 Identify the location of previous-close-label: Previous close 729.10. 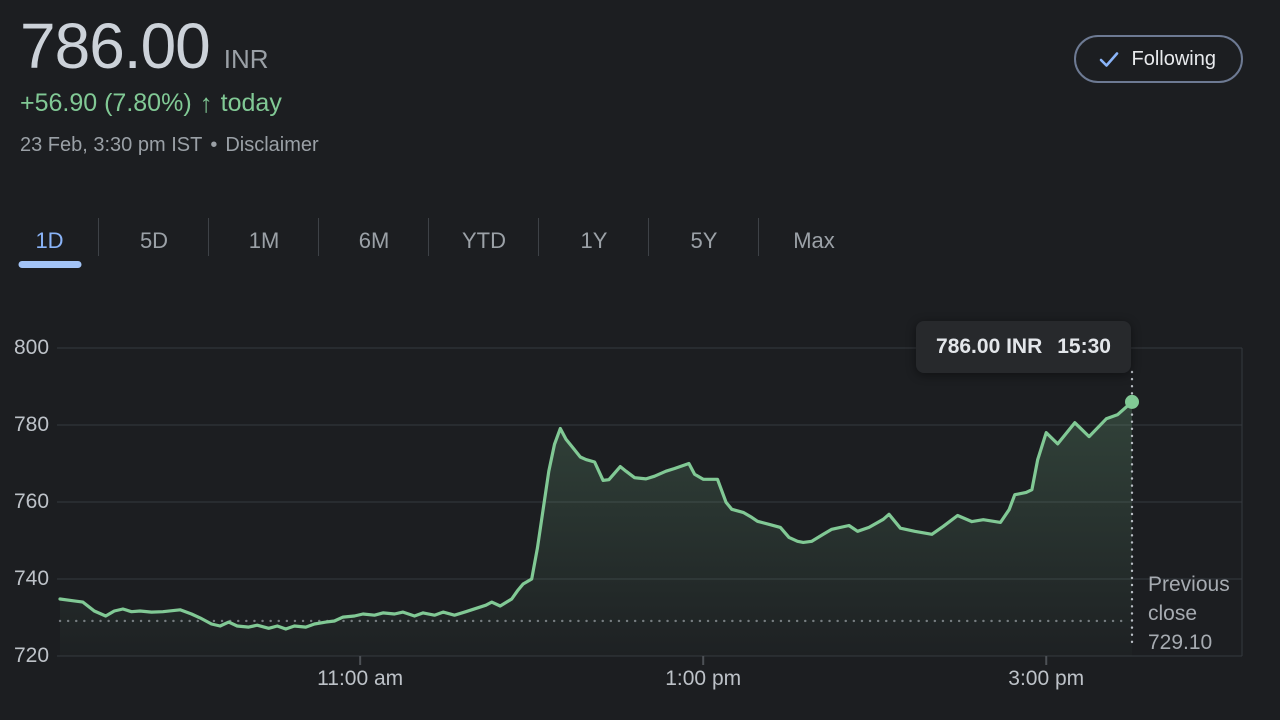
(1200, 613).